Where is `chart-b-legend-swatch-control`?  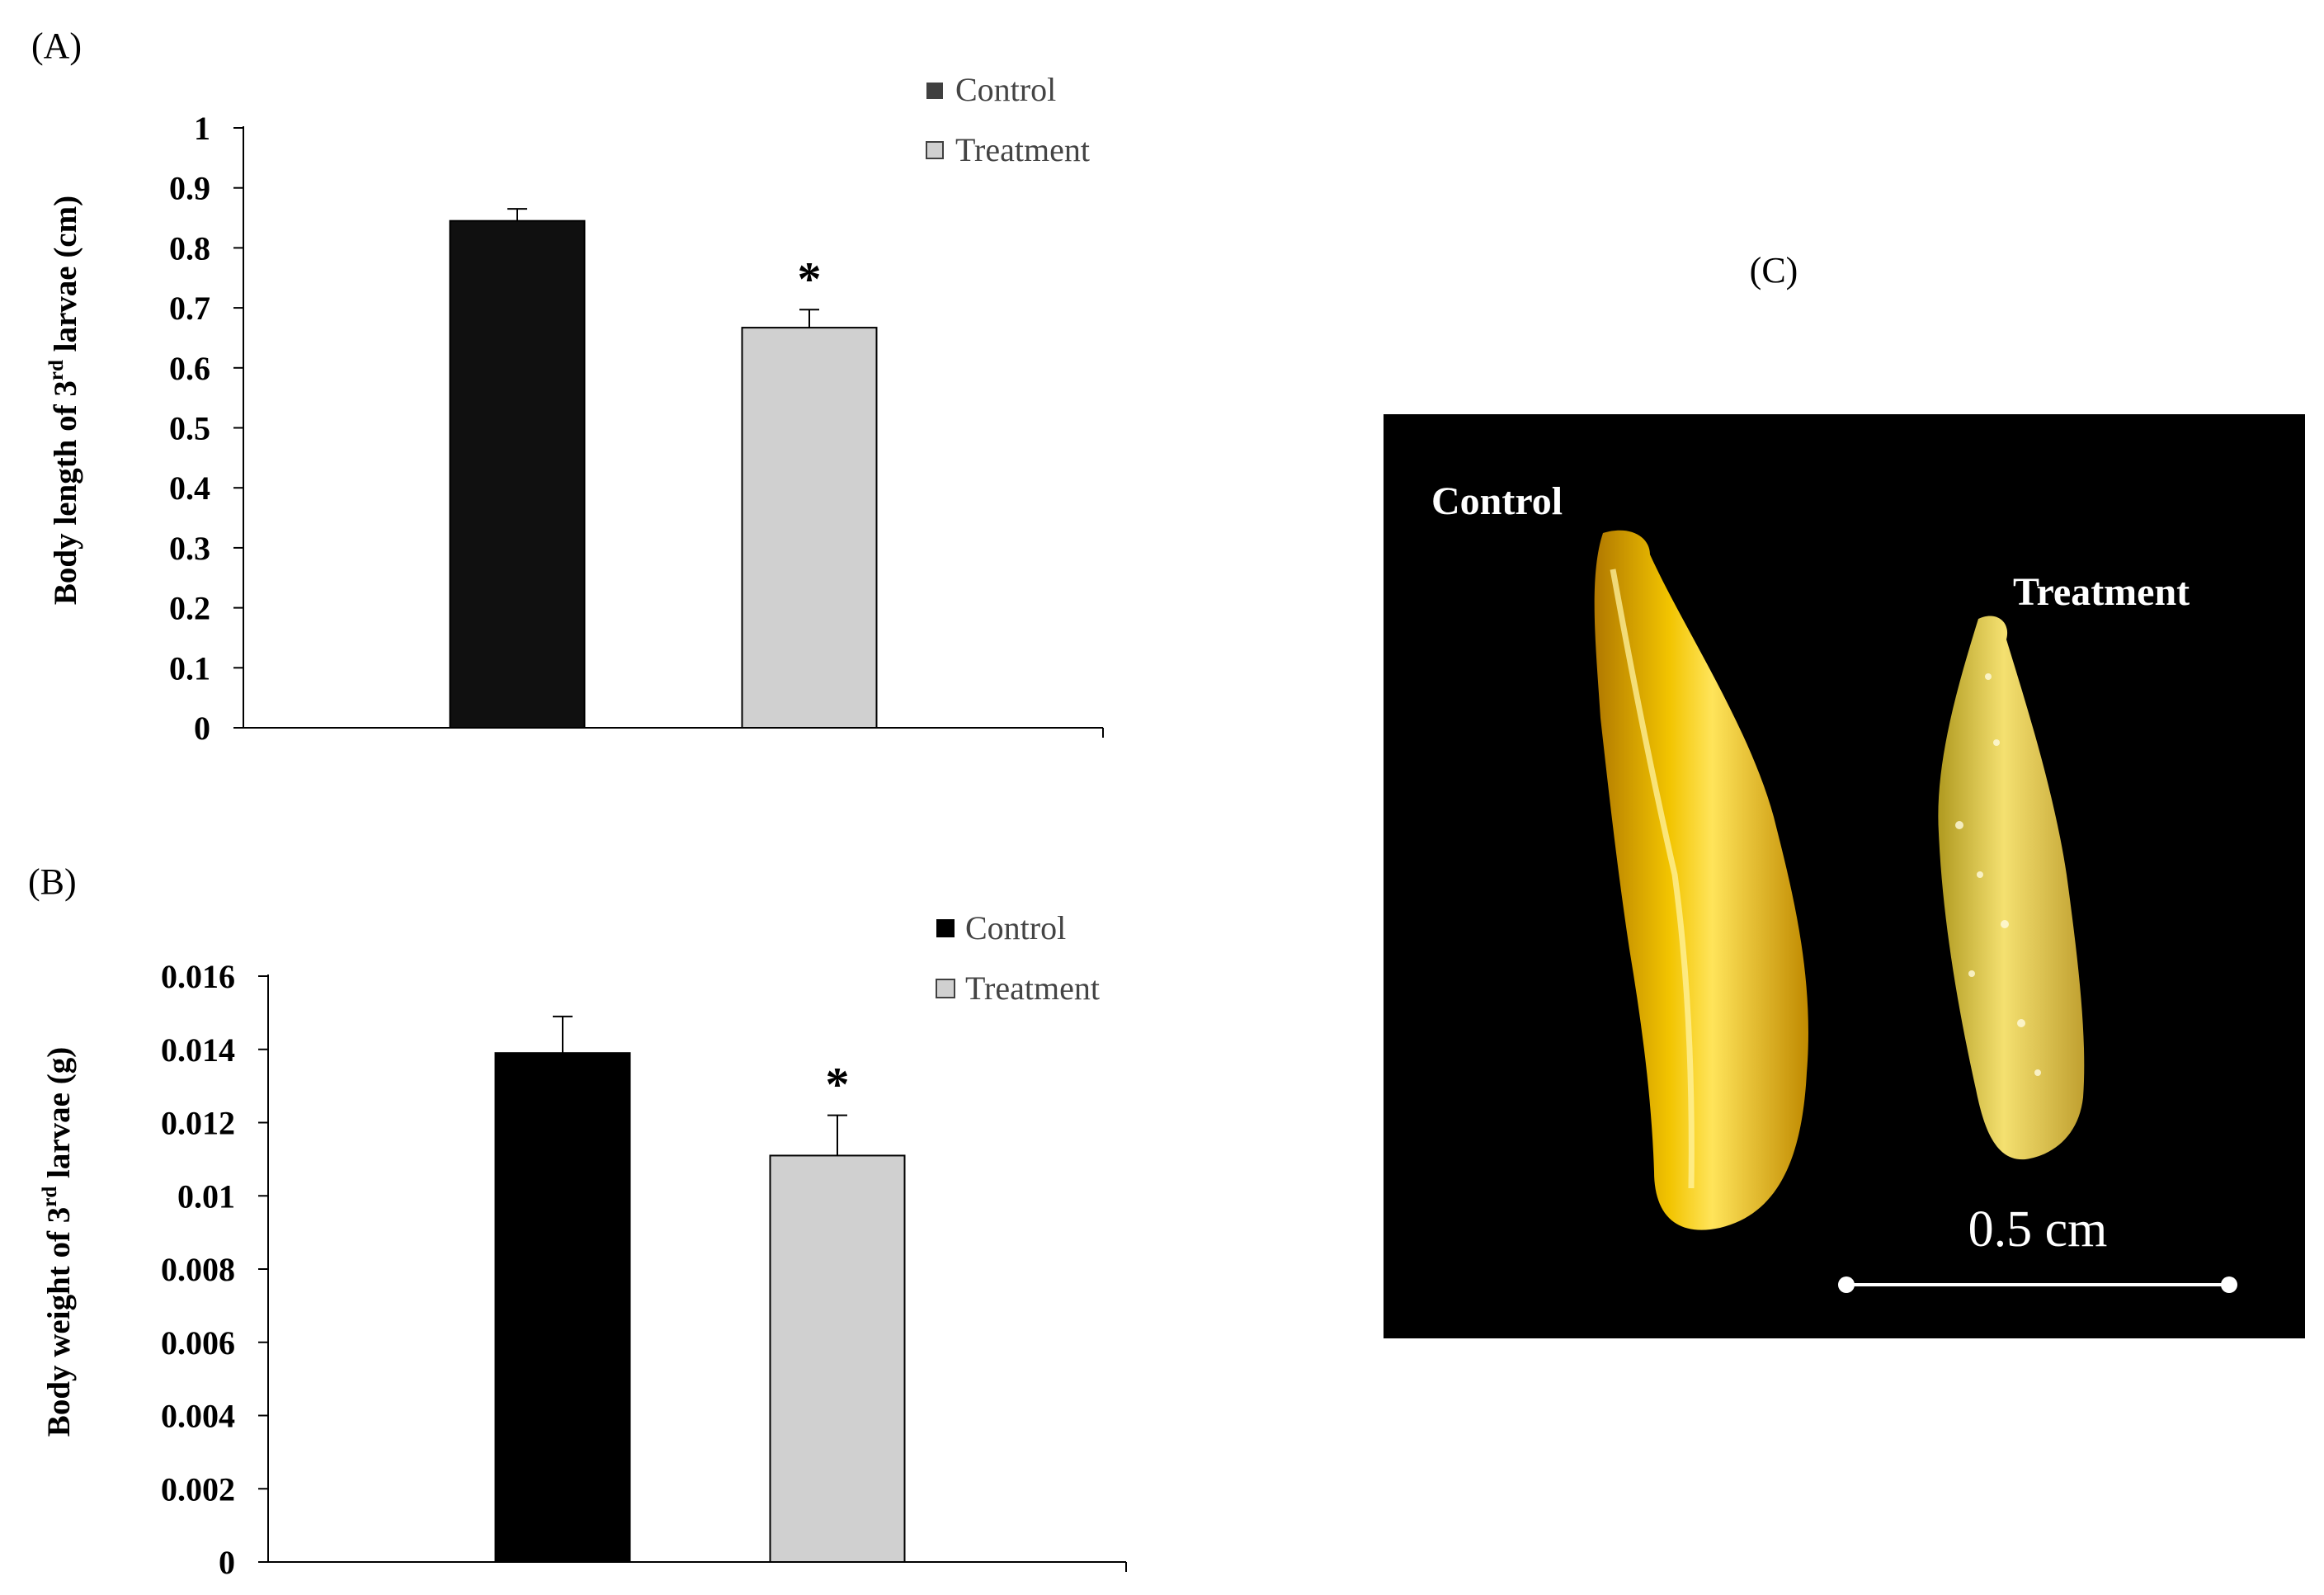 chart-b-legend-swatch-control is located at coordinates (945, 928).